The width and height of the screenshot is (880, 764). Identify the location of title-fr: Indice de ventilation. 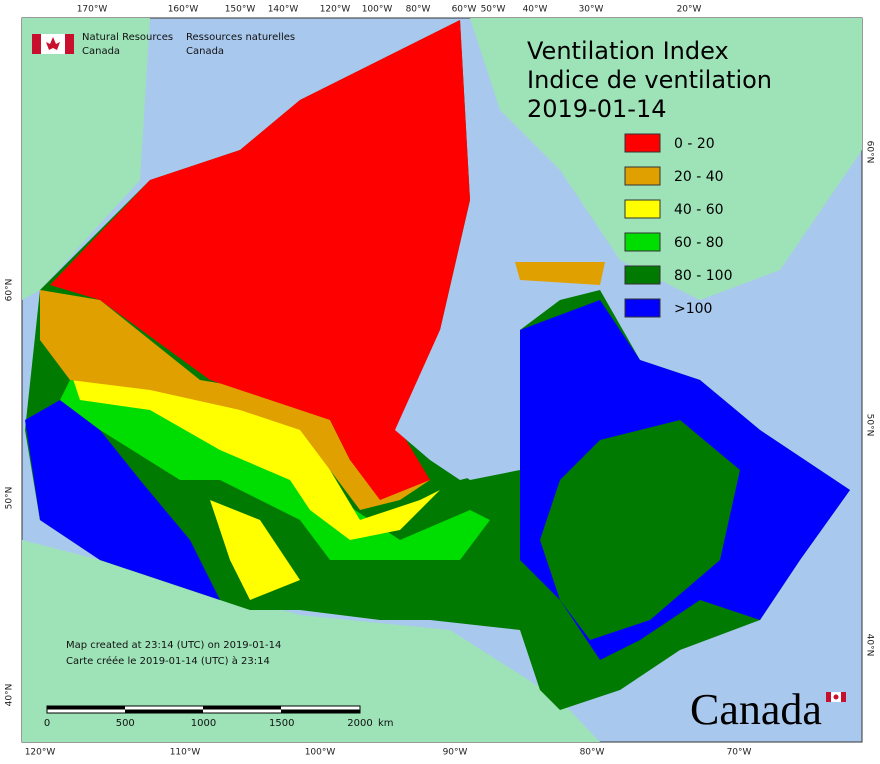
(649, 80).